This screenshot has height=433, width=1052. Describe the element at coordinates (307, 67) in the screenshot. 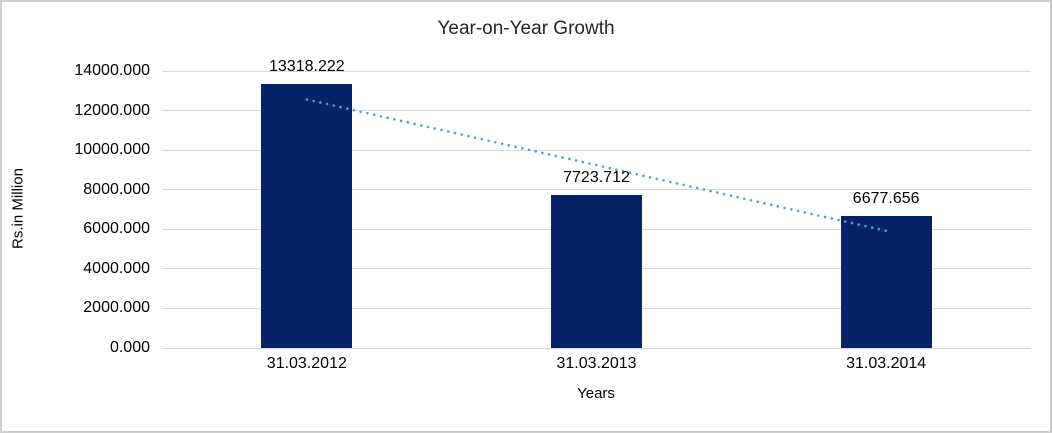

I see `bar-value-label: 13318.222` at that location.